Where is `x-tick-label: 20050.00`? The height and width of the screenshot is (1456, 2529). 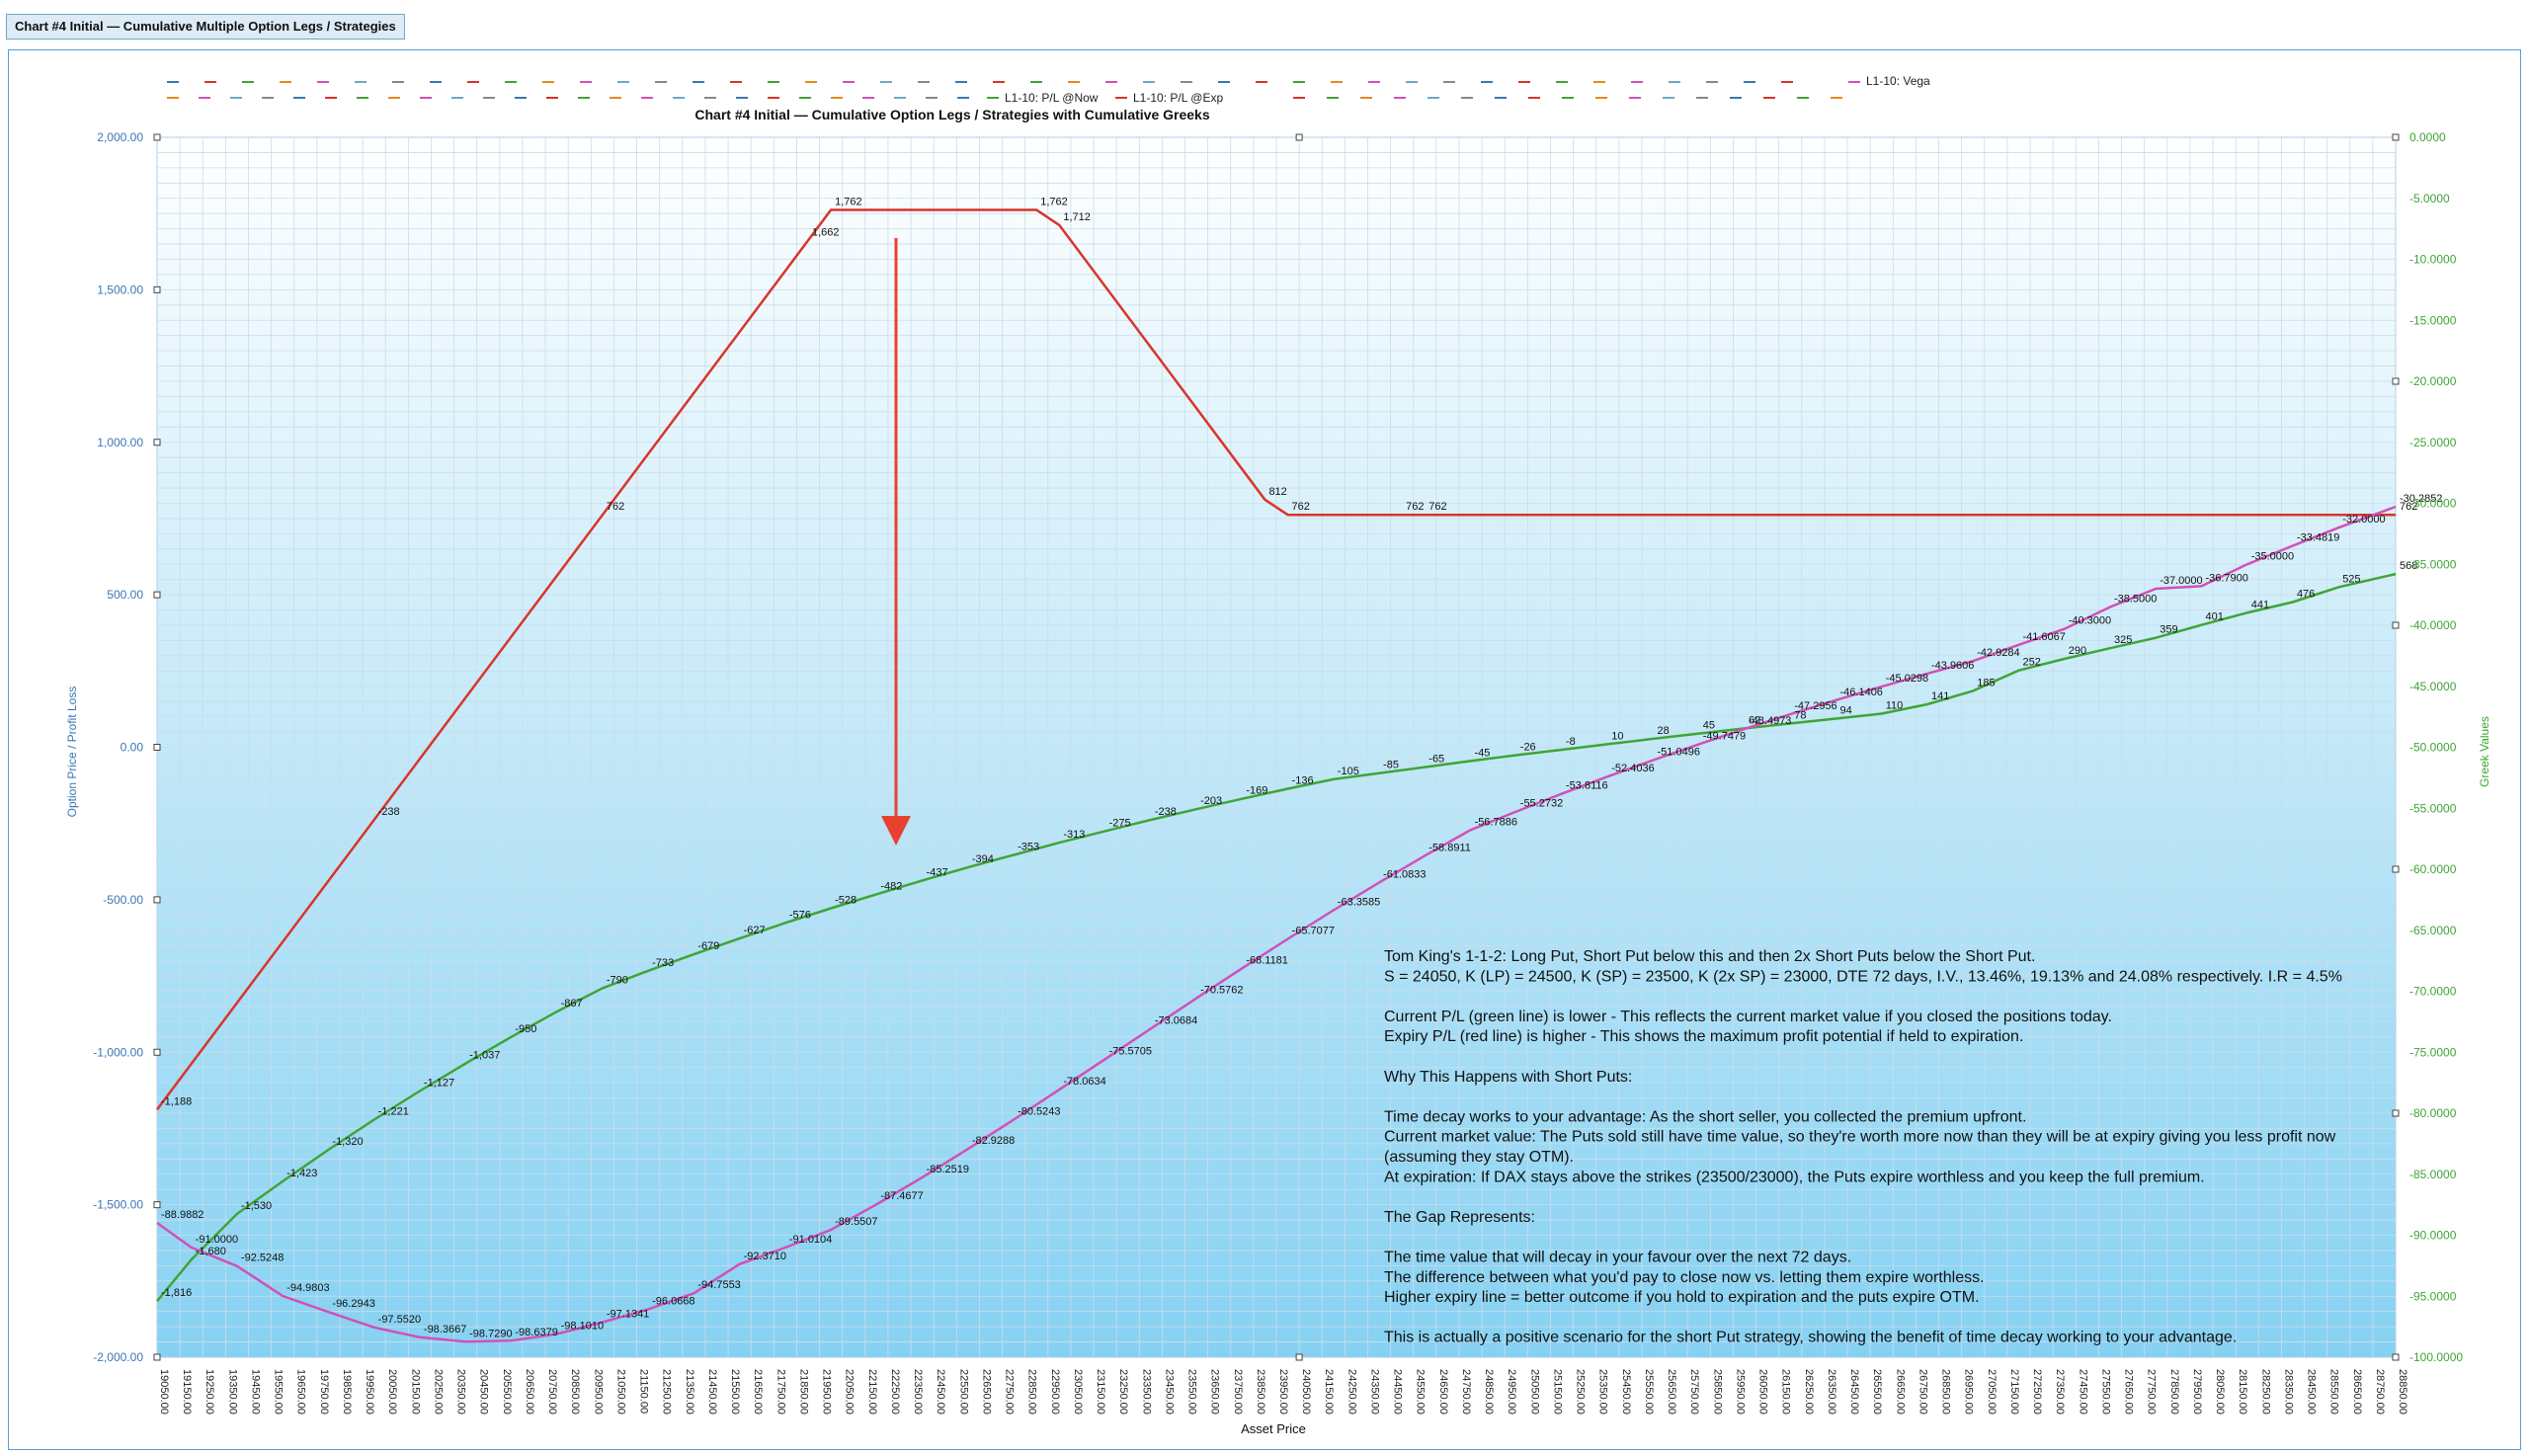 x-tick-label: 20050.00 is located at coordinates (392, 1392).